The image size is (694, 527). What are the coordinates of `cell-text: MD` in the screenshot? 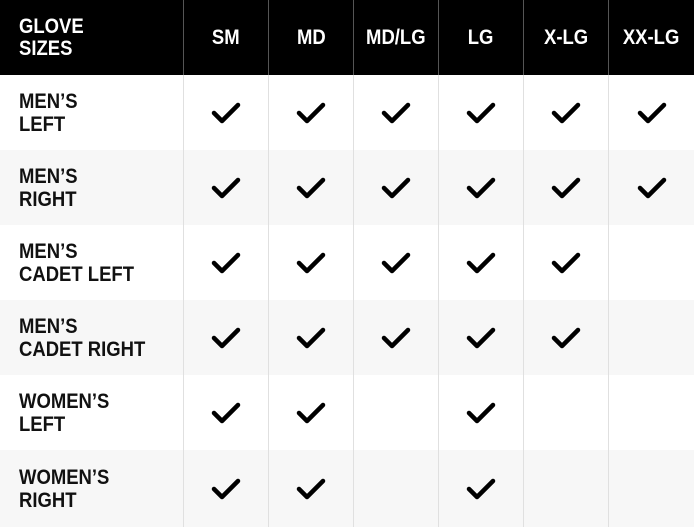 It's located at (311, 37).